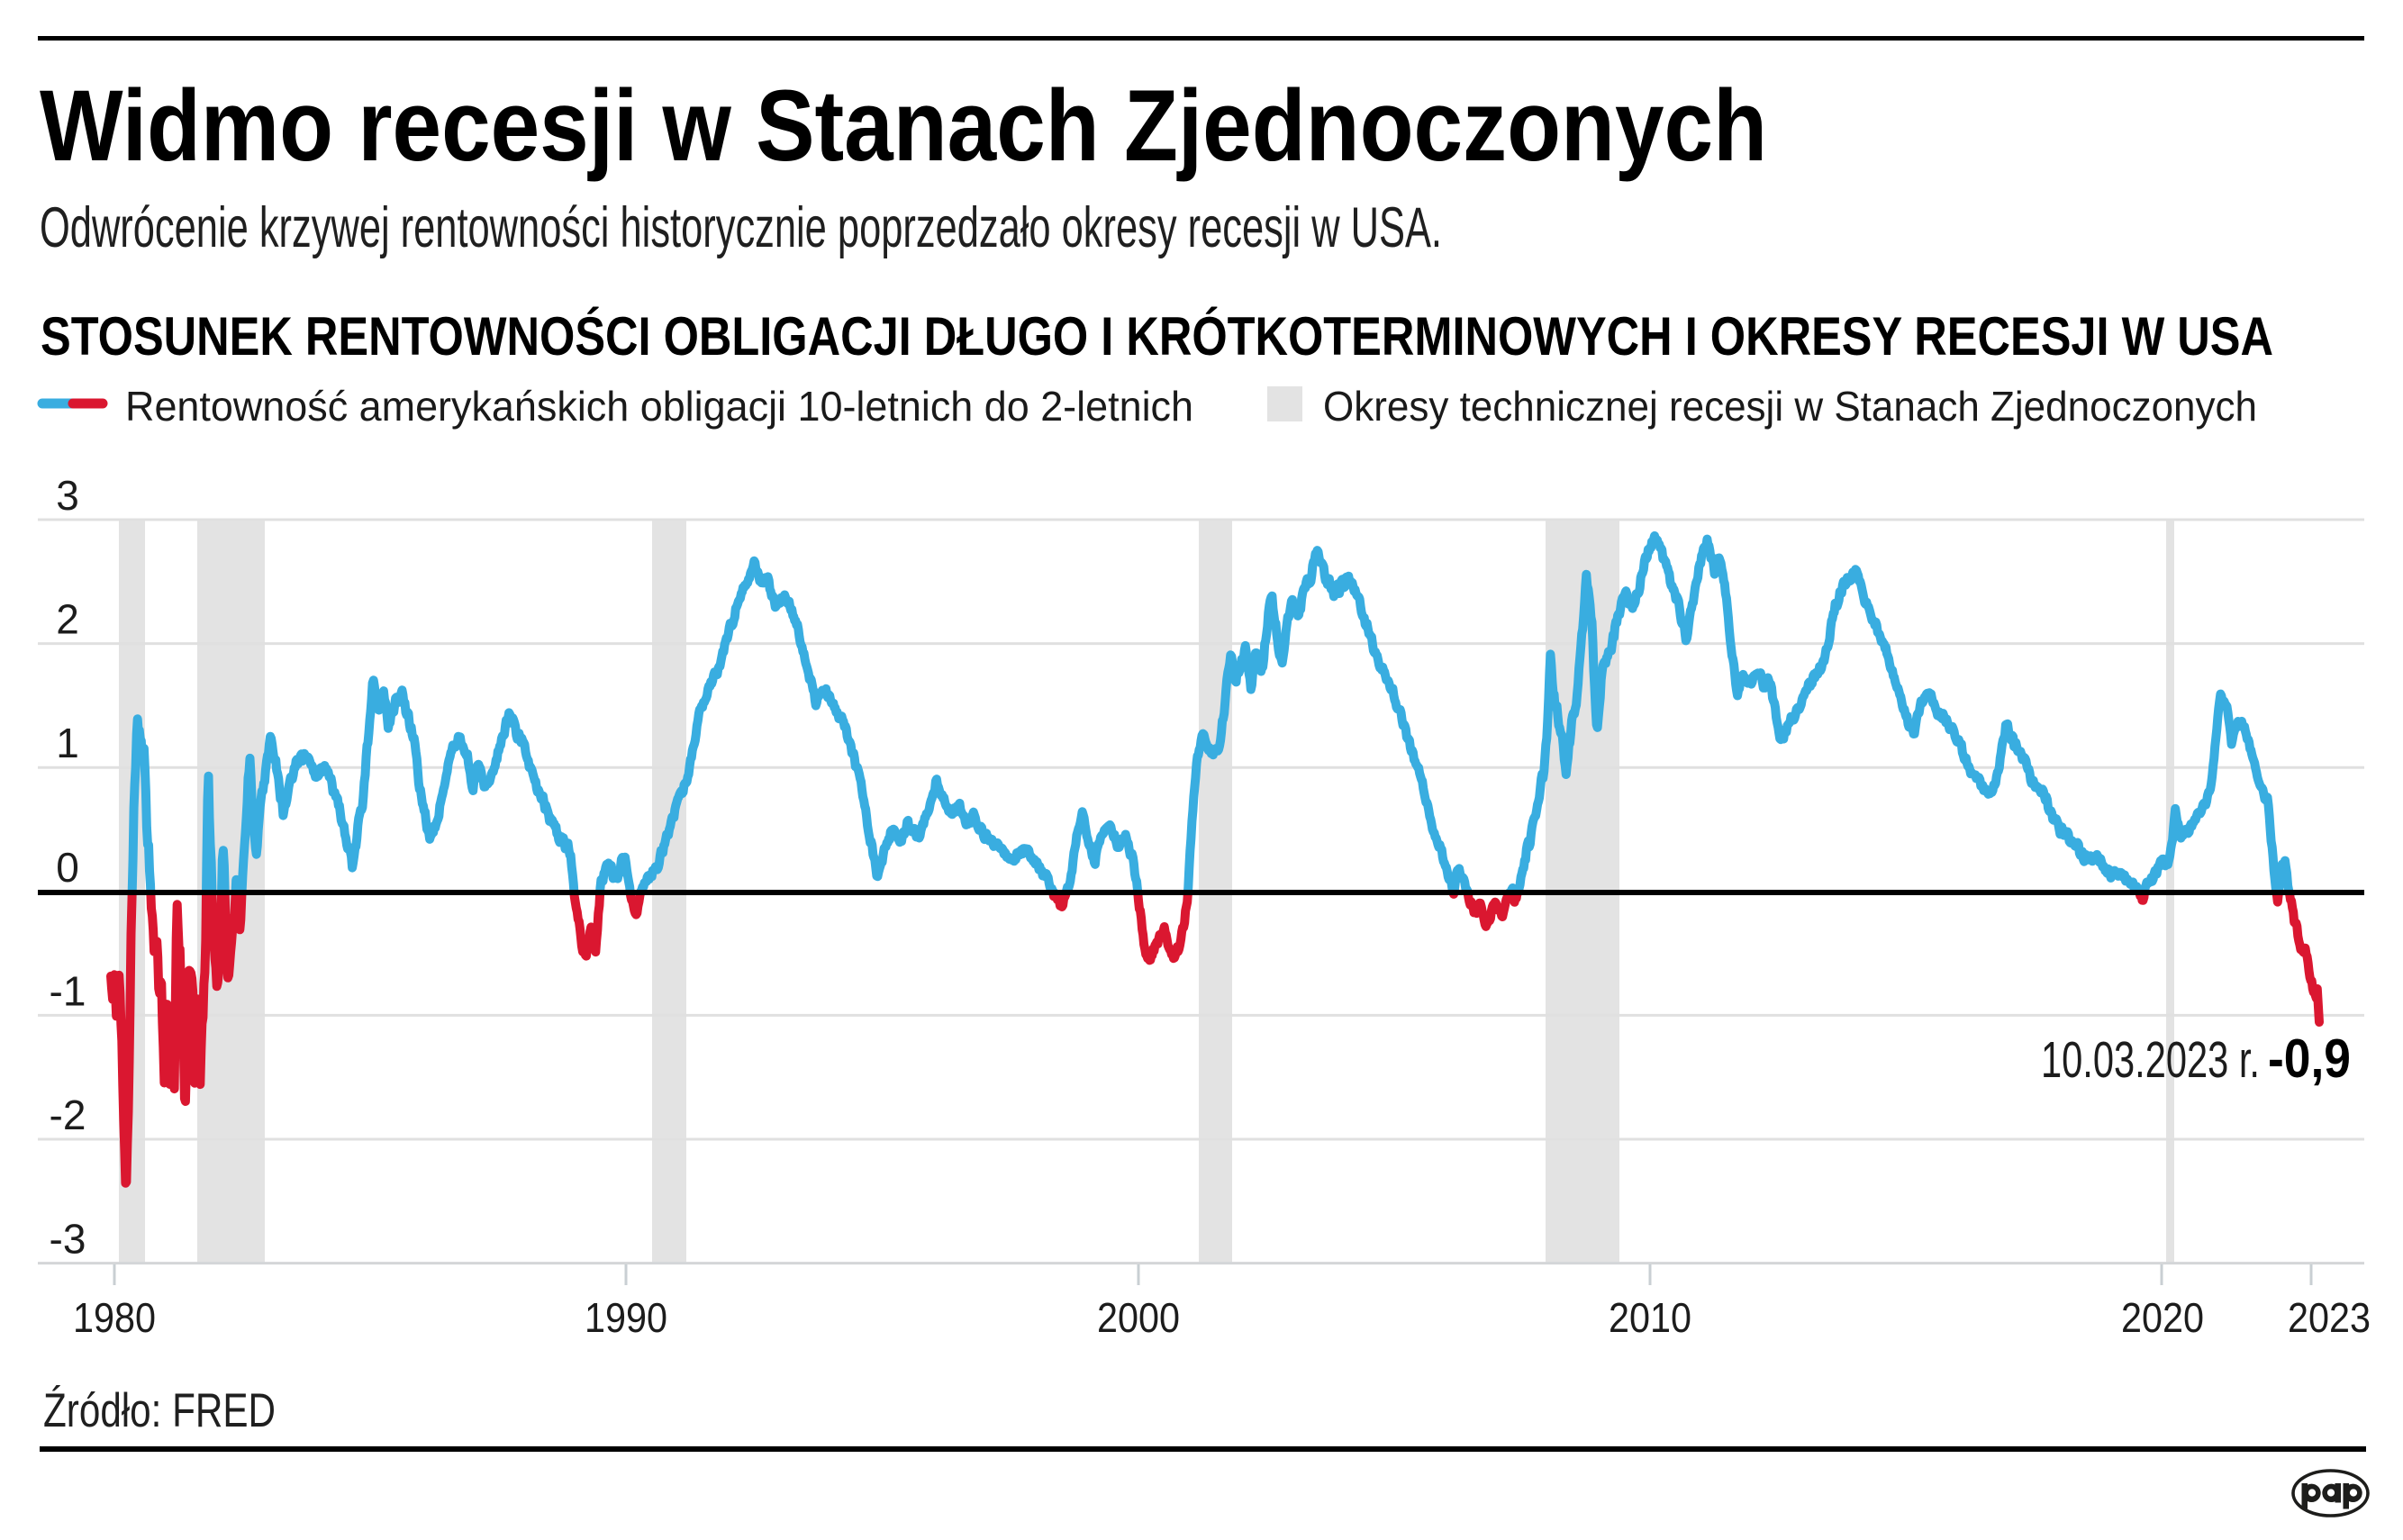 The width and height of the screenshot is (2403, 1540). I want to click on svg-text: 3, so click(67, 496).